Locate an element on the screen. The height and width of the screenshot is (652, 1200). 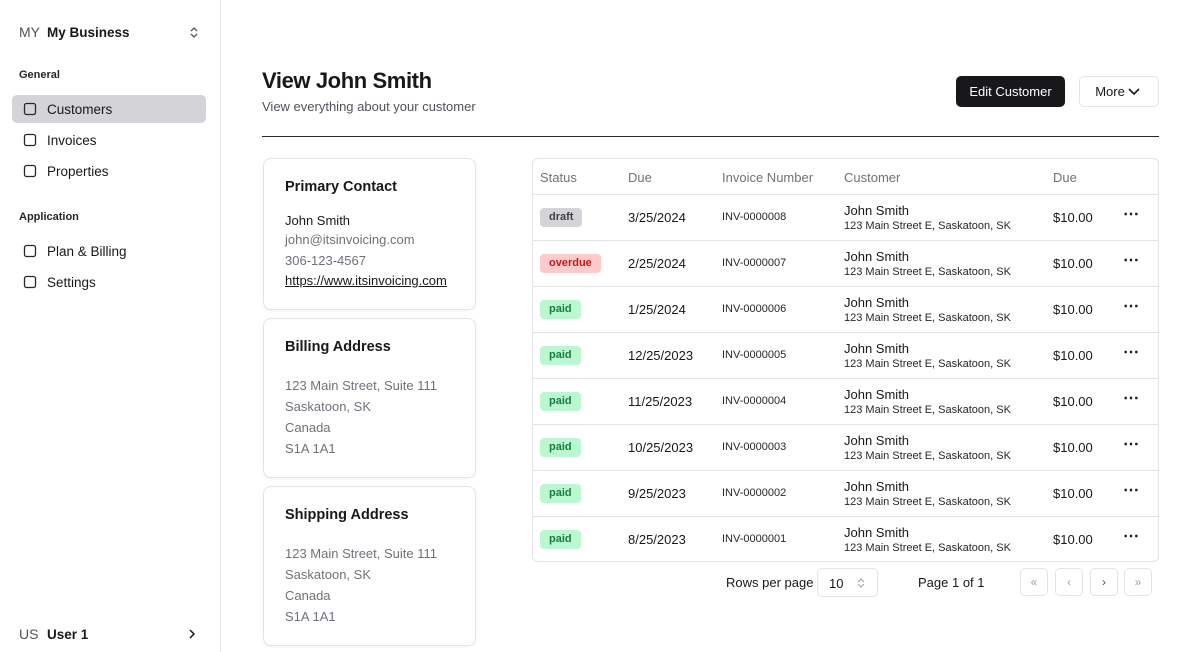
nav-item: Properties is located at coordinates (109, 171).